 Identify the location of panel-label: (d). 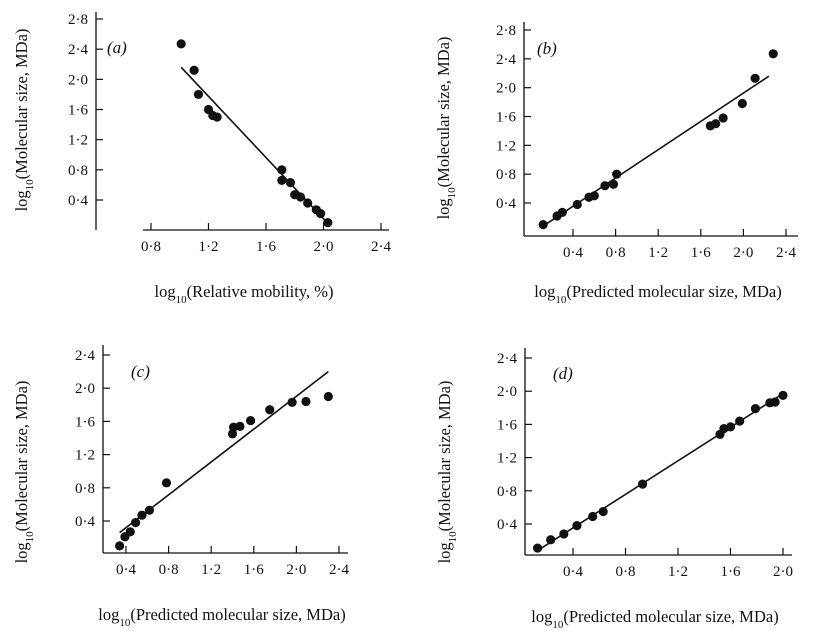
(563, 373).